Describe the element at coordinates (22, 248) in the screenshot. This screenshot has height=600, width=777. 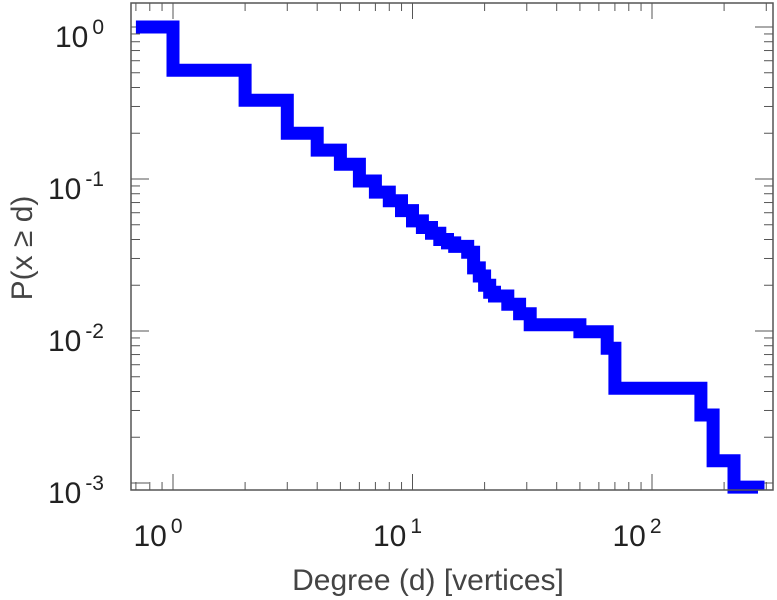
I see `y-axis-title: P(x ≥ d)` at that location.